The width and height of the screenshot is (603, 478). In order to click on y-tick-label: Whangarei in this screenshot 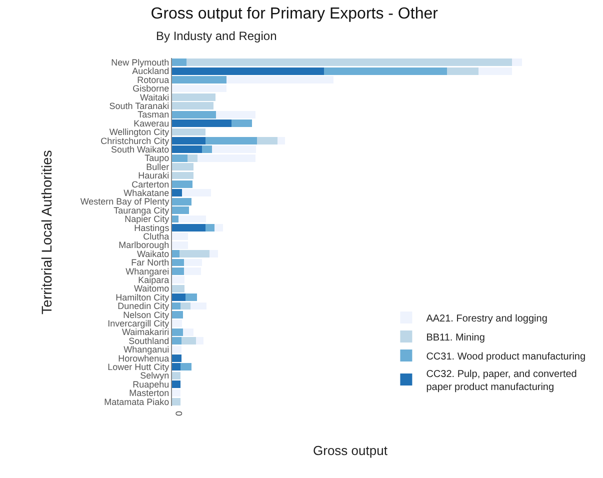, I will do `click(148, 271)`.